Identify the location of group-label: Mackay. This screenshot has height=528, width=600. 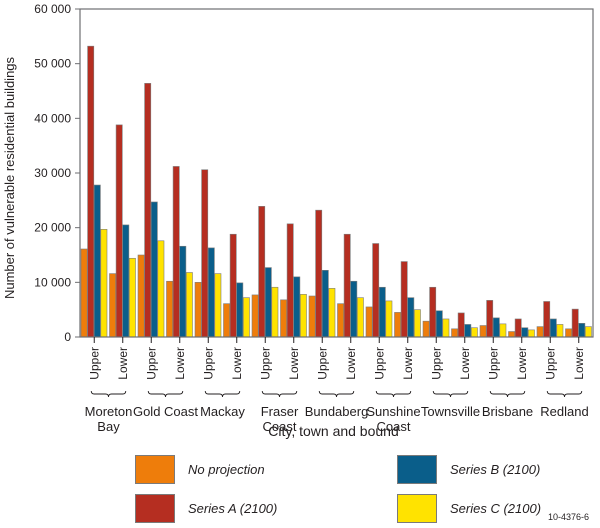
(222, 411).